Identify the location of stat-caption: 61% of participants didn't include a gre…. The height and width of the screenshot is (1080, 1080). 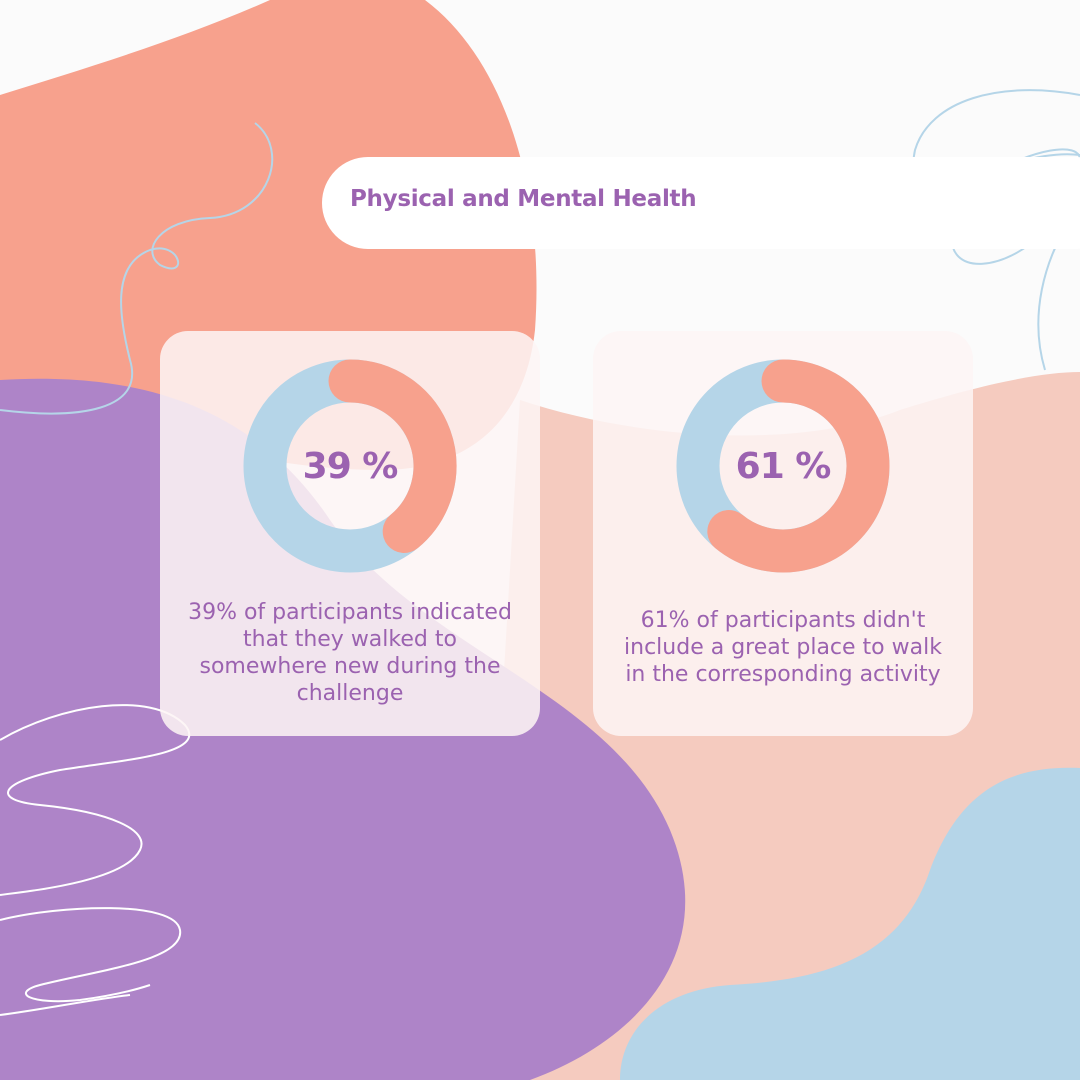
(783, 647).